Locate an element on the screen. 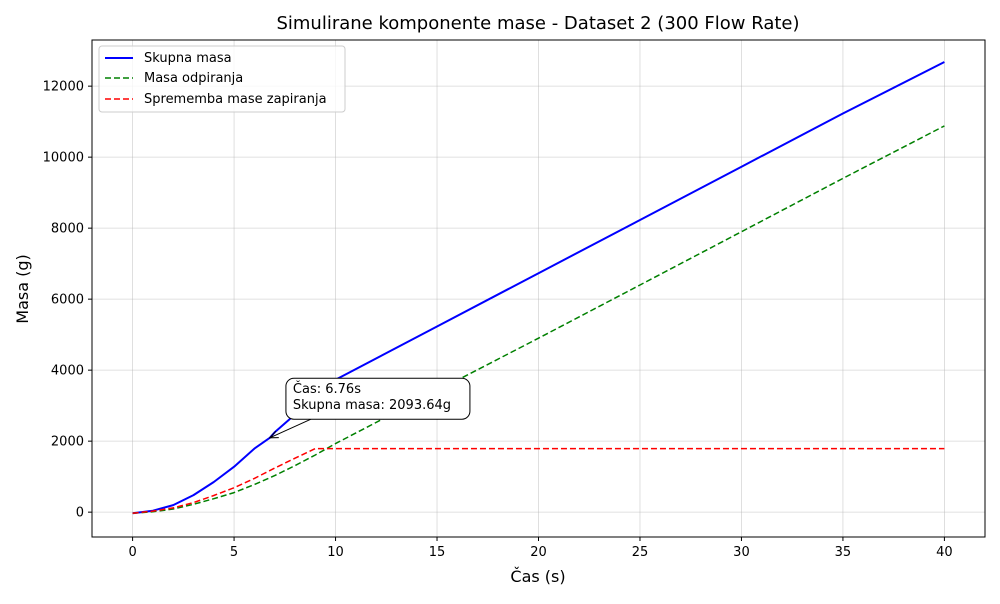 This screenshot has height=604, width=1000. x-tick-label: 20 is located at coordinates (538, 552).